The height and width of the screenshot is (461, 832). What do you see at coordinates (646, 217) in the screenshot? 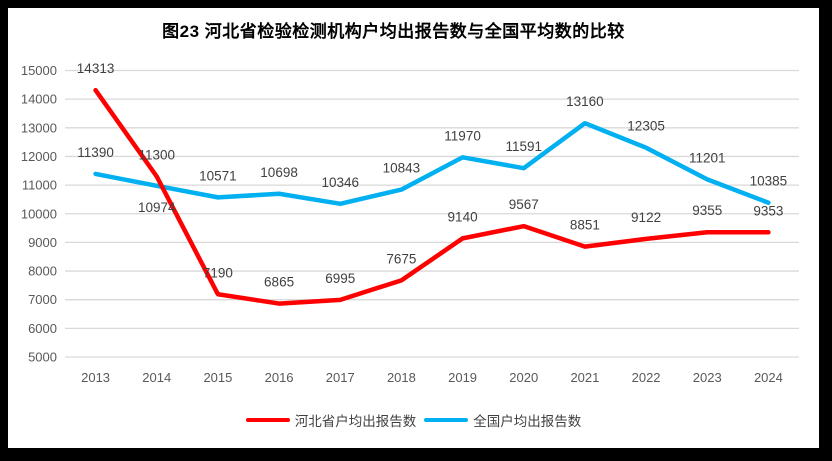
I see `data-label: 9122` at bounding box center [646, 217].